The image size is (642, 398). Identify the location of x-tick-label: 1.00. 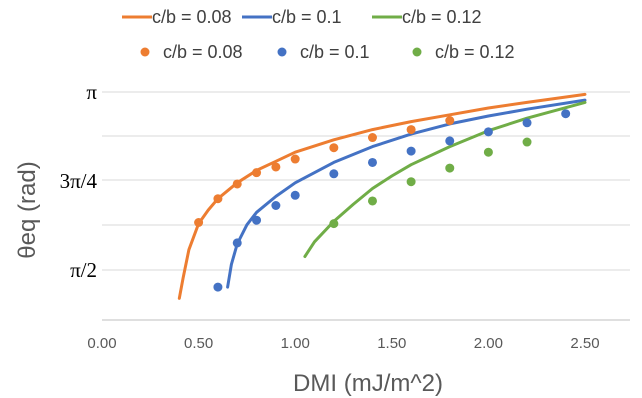
(295, 343).